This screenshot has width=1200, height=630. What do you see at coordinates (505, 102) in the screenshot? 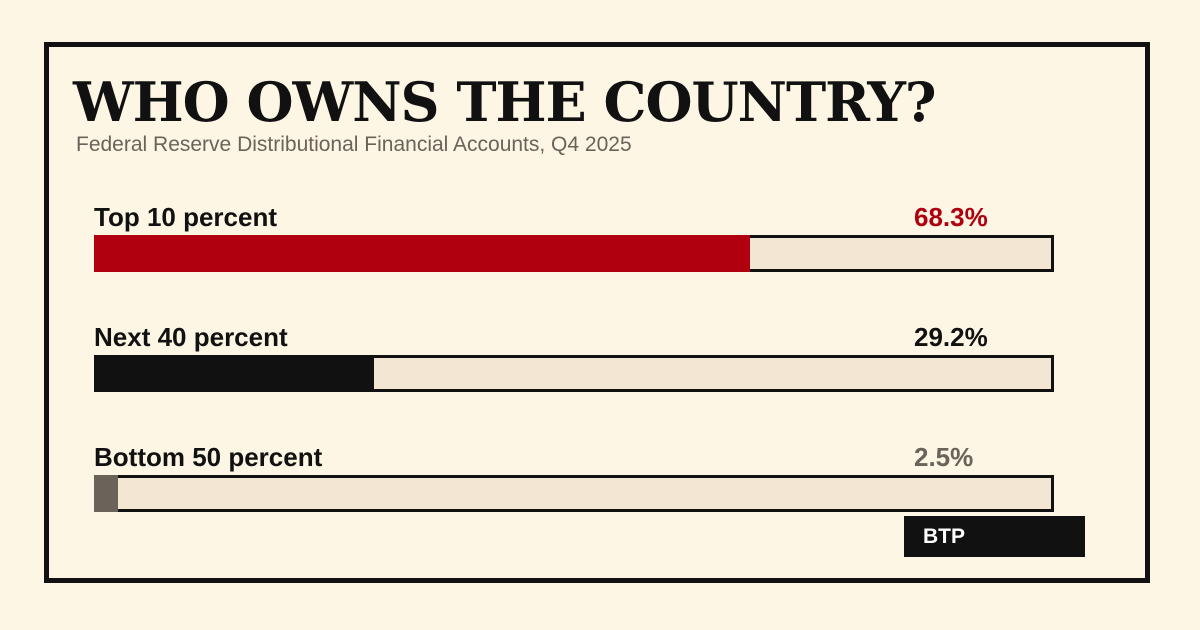
I see `chart-title: WHO OWNS THE COUNTRY?` at bounding box center [505, 102].